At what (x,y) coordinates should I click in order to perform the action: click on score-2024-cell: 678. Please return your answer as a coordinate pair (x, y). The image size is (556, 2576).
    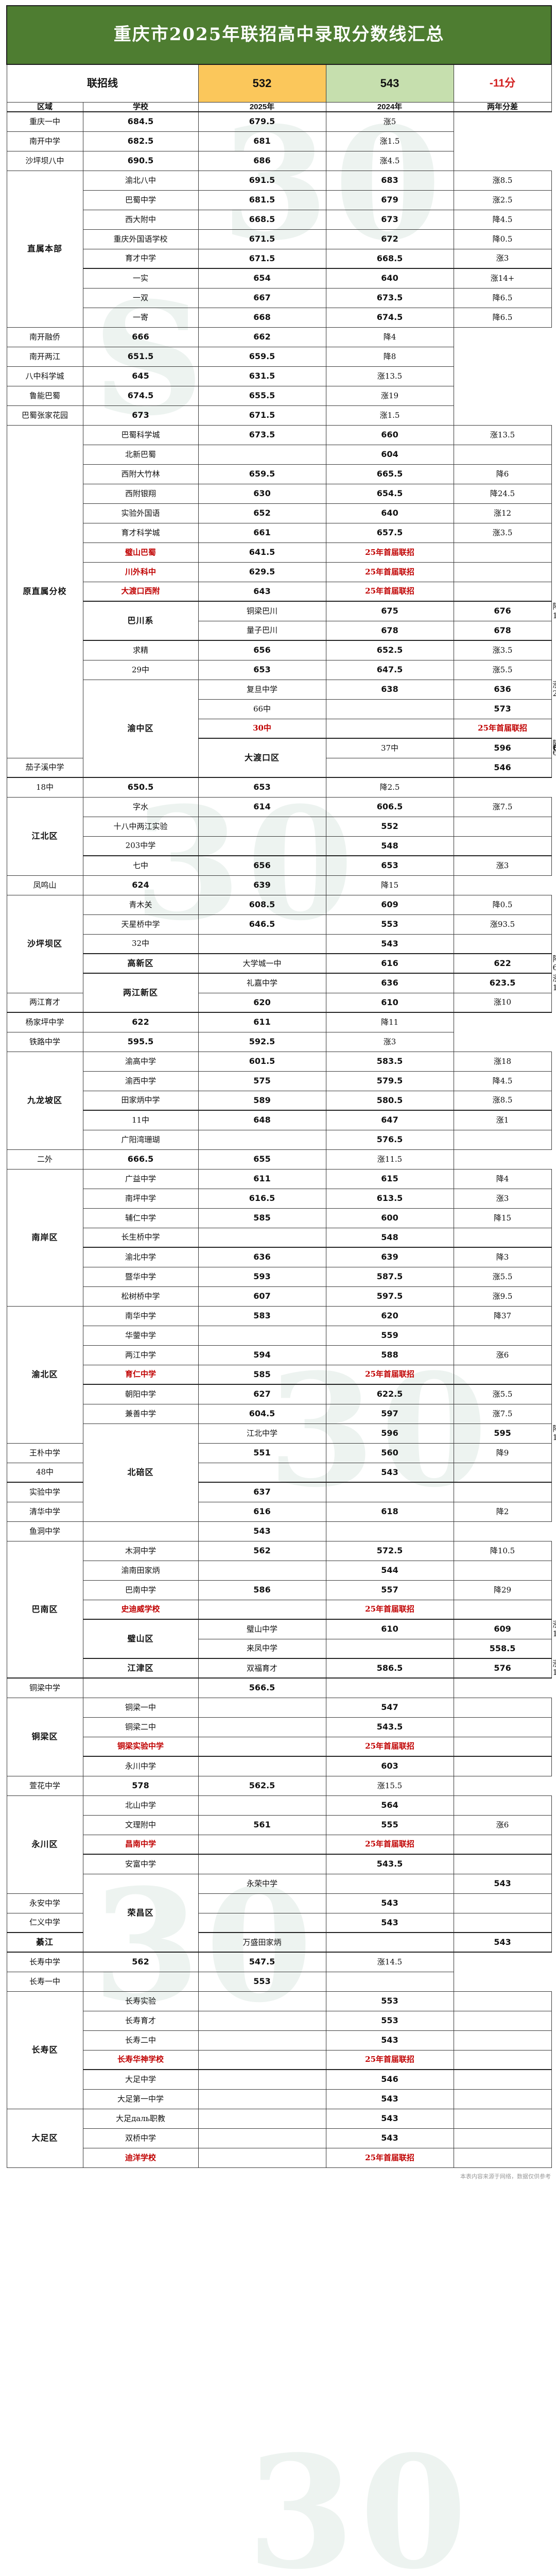
    Looking at the image, I should click on (502, 630).